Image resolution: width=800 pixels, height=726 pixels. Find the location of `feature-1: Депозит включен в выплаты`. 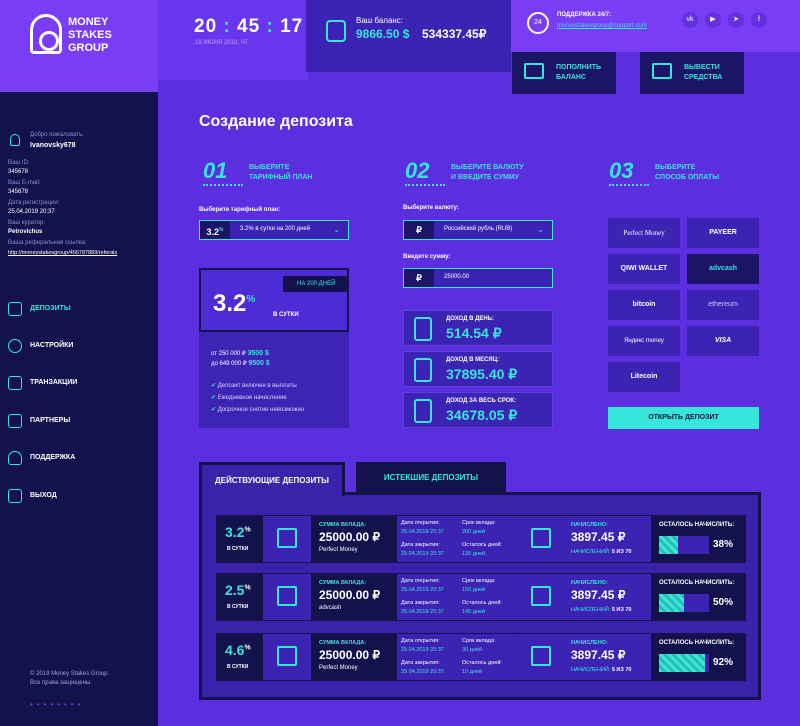

feature-1: Депозит включен в выплаты is located at coordinates (254, 385).